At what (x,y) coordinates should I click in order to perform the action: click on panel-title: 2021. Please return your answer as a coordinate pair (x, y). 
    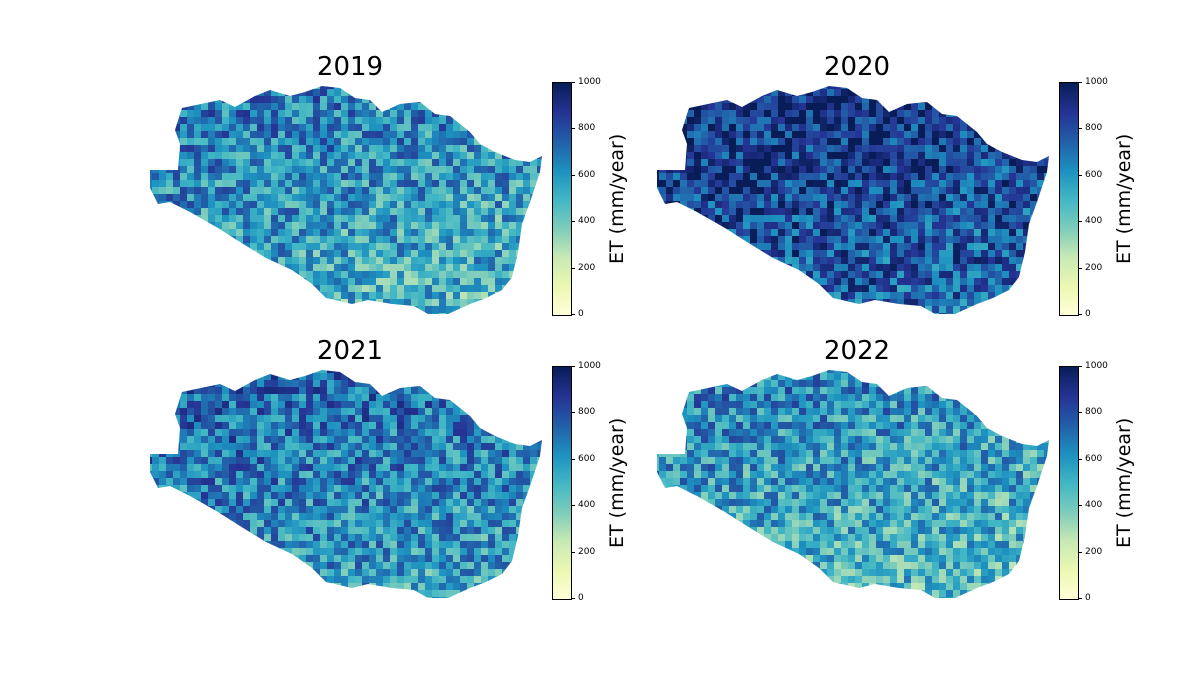
    Looking at the image, I should click on (350, 351).